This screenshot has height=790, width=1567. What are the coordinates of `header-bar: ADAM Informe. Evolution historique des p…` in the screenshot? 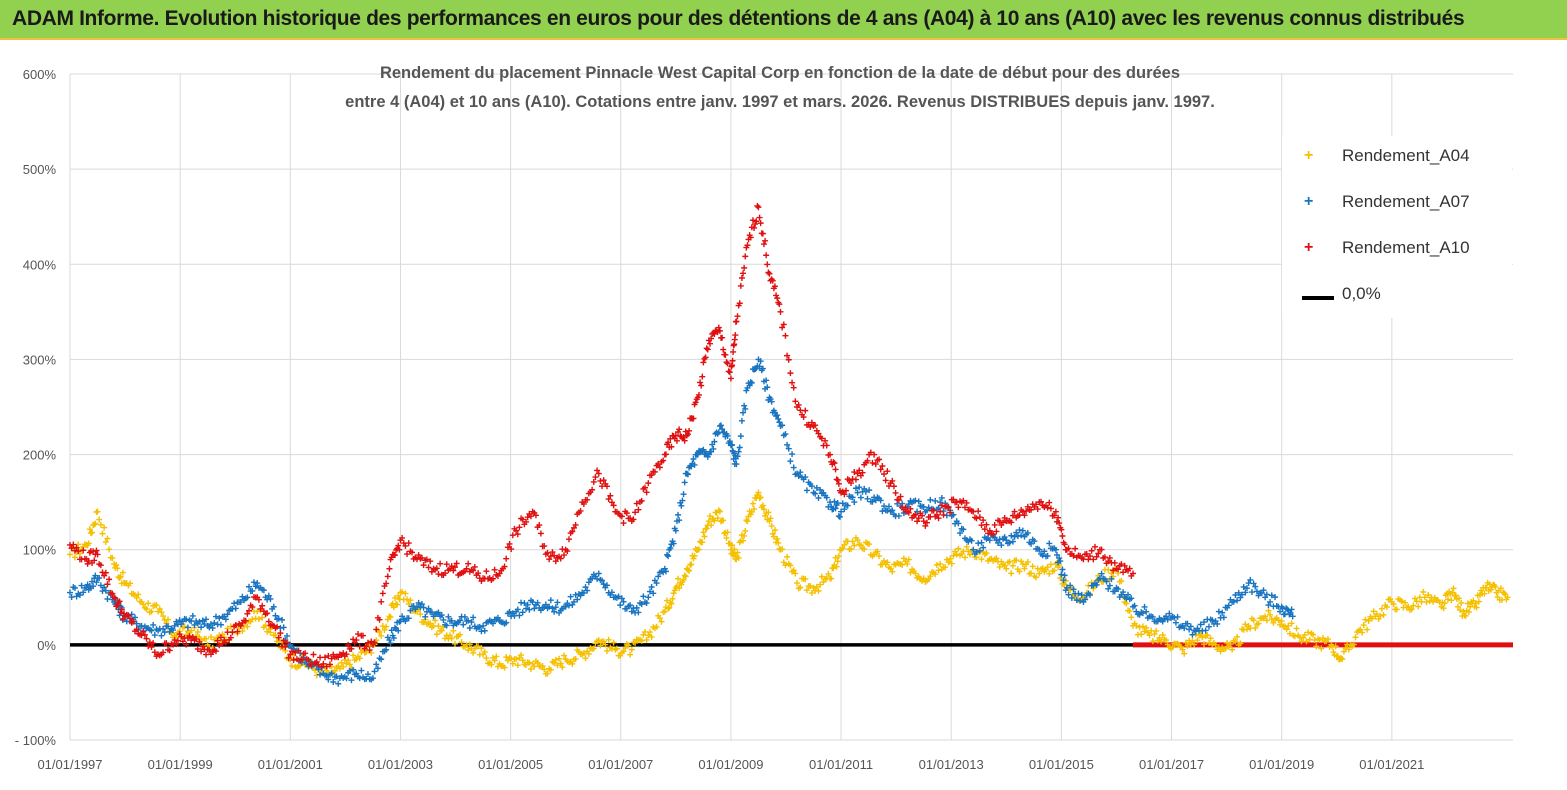 It's located at (783, 20).